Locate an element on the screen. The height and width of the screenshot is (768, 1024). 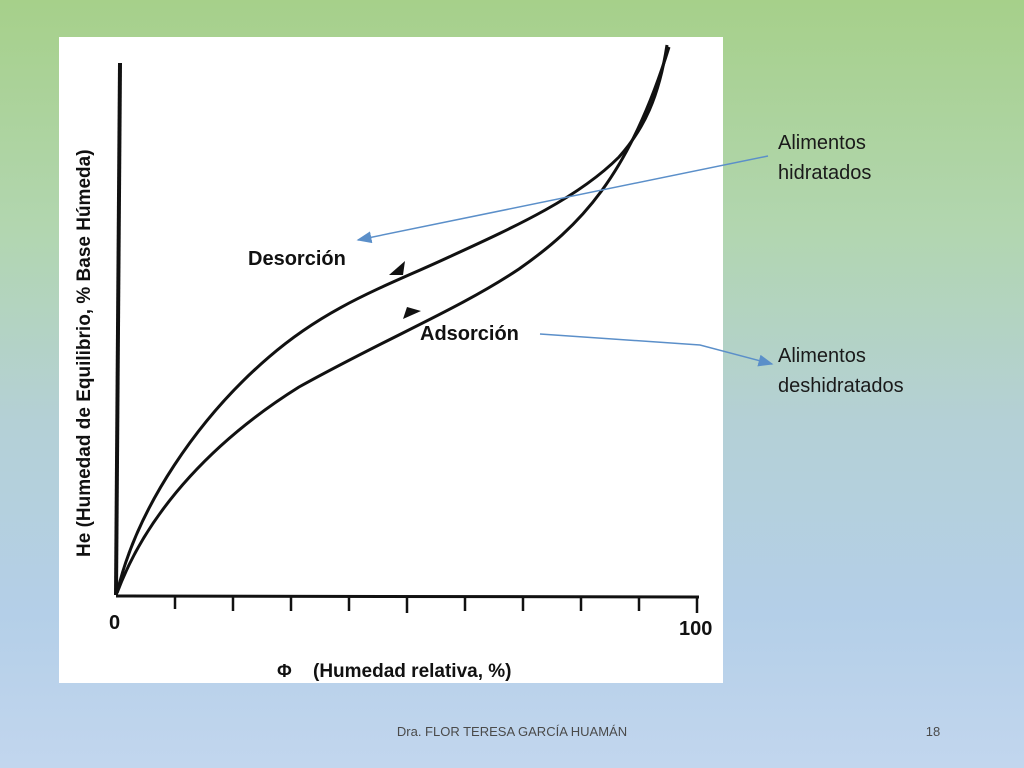
x-axis-line is located at coordinates (407, 596).